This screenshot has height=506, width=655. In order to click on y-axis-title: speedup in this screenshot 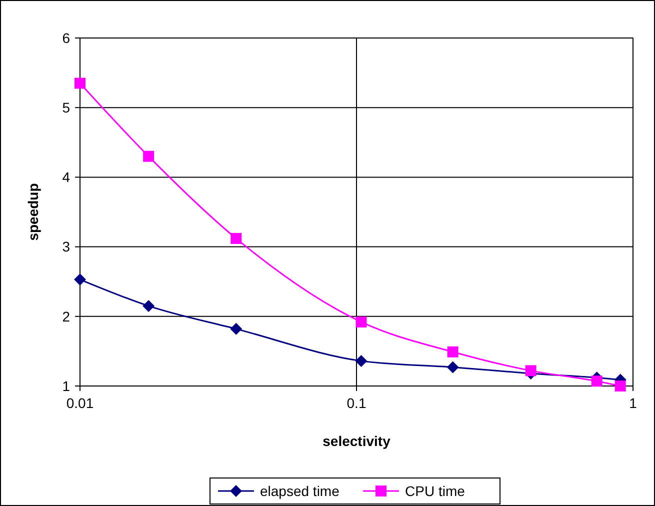, I will do `click(33, 212)`.